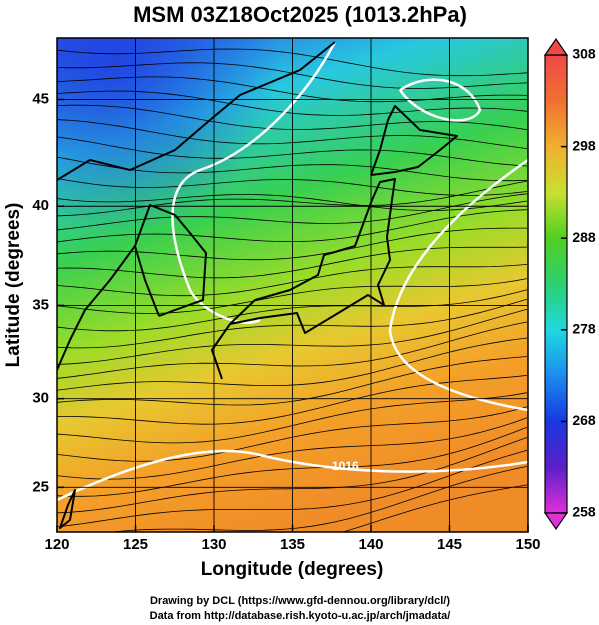 This screenshot has height=625, width=599. Describe the element at coordinates (584, 237) in the screenshot. I see `colorbar-tick-label: 288` at that location.